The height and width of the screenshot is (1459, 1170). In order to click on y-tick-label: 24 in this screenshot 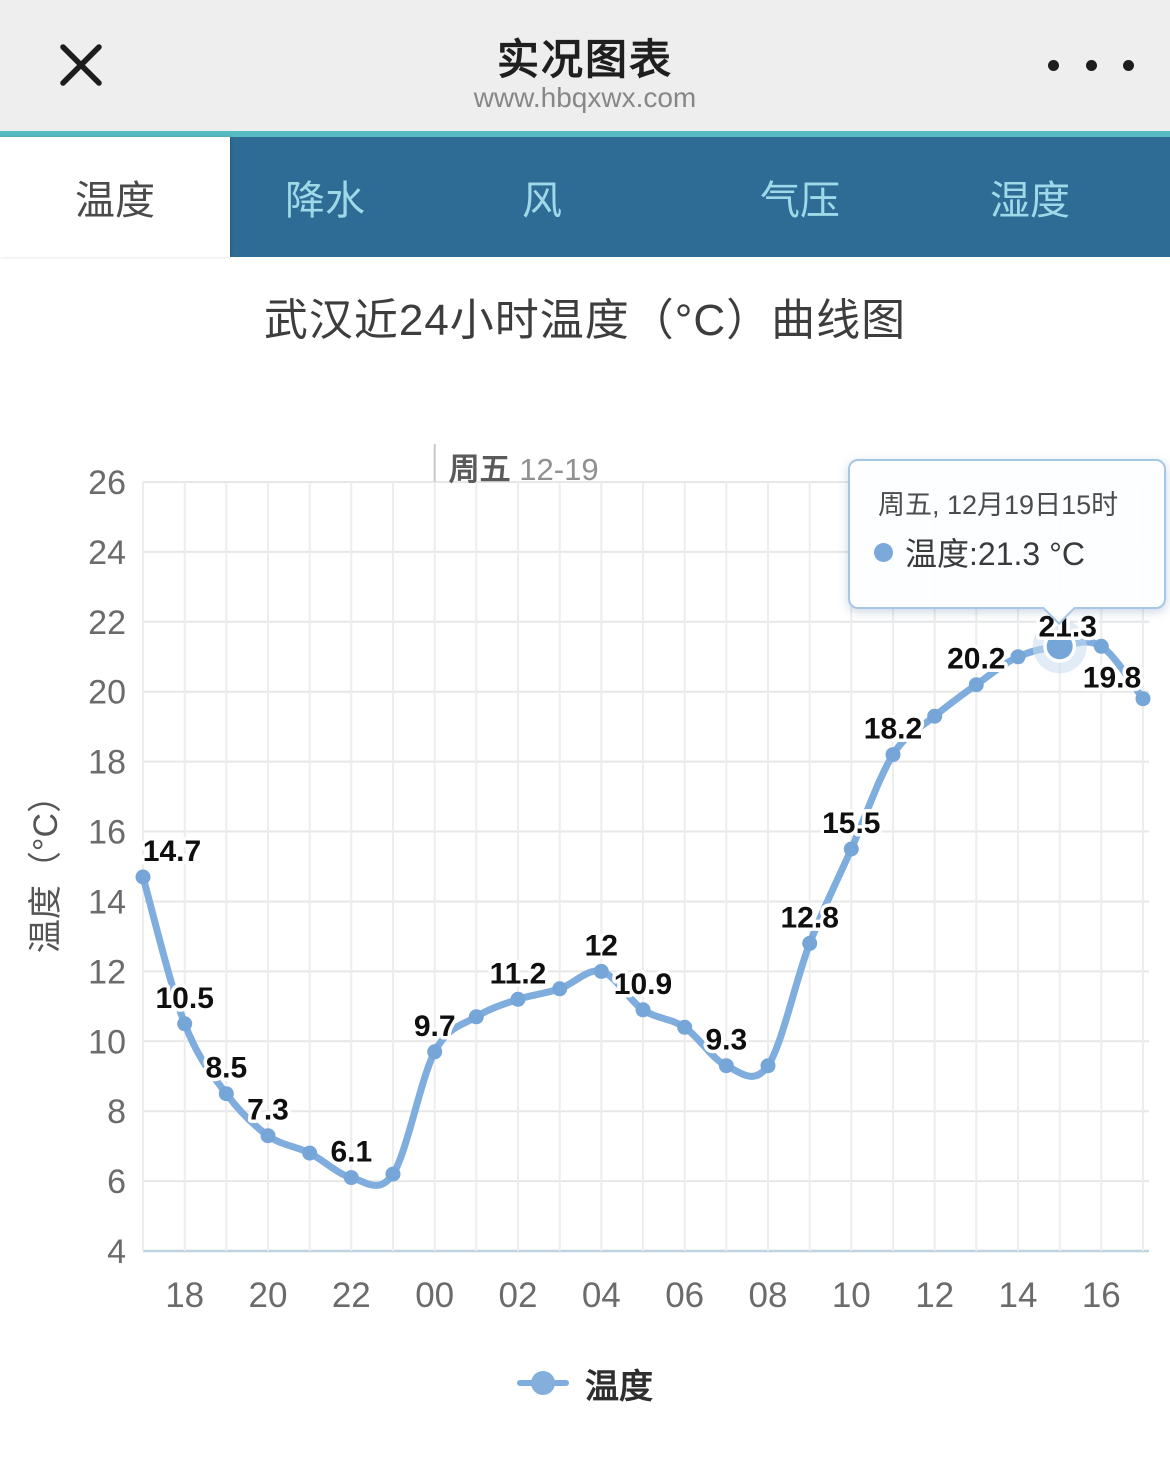, I will do `click(107, 553)`.